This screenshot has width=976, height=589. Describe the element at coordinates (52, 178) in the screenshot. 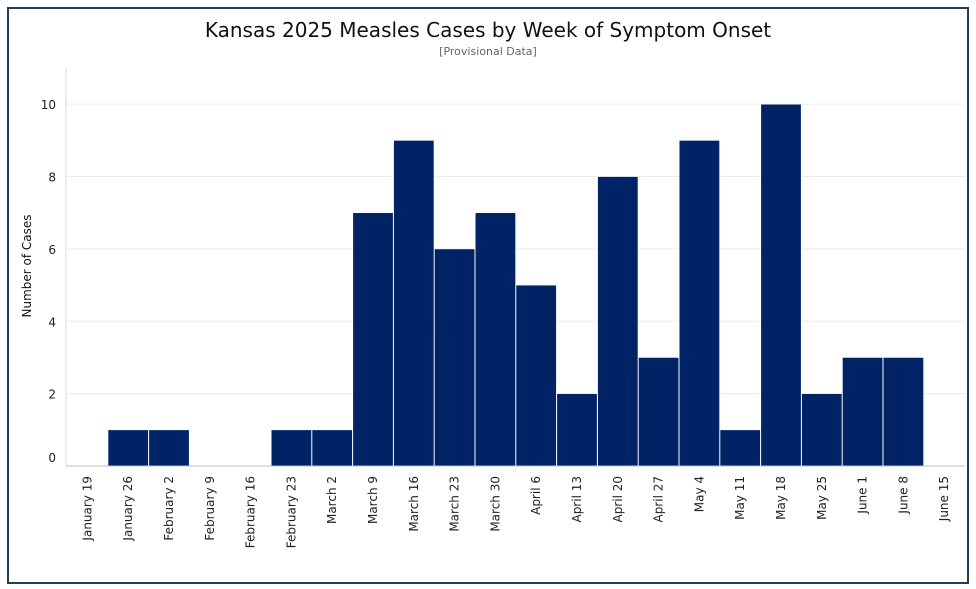

I see `y-tick-label: 8` at that location.